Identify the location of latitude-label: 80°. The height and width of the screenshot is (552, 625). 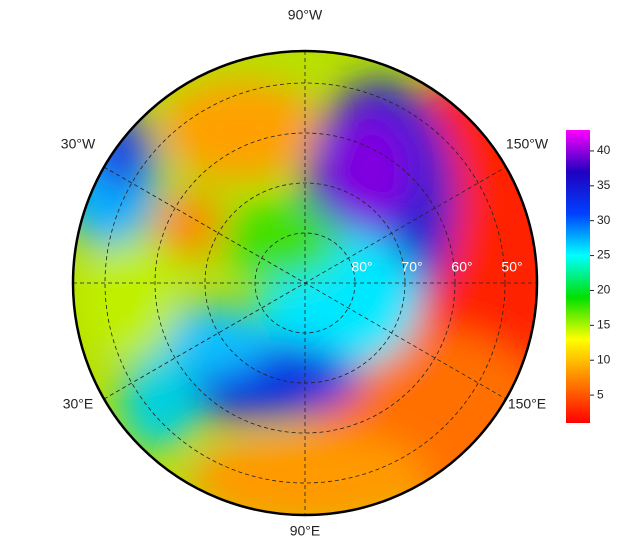
(361, 267).